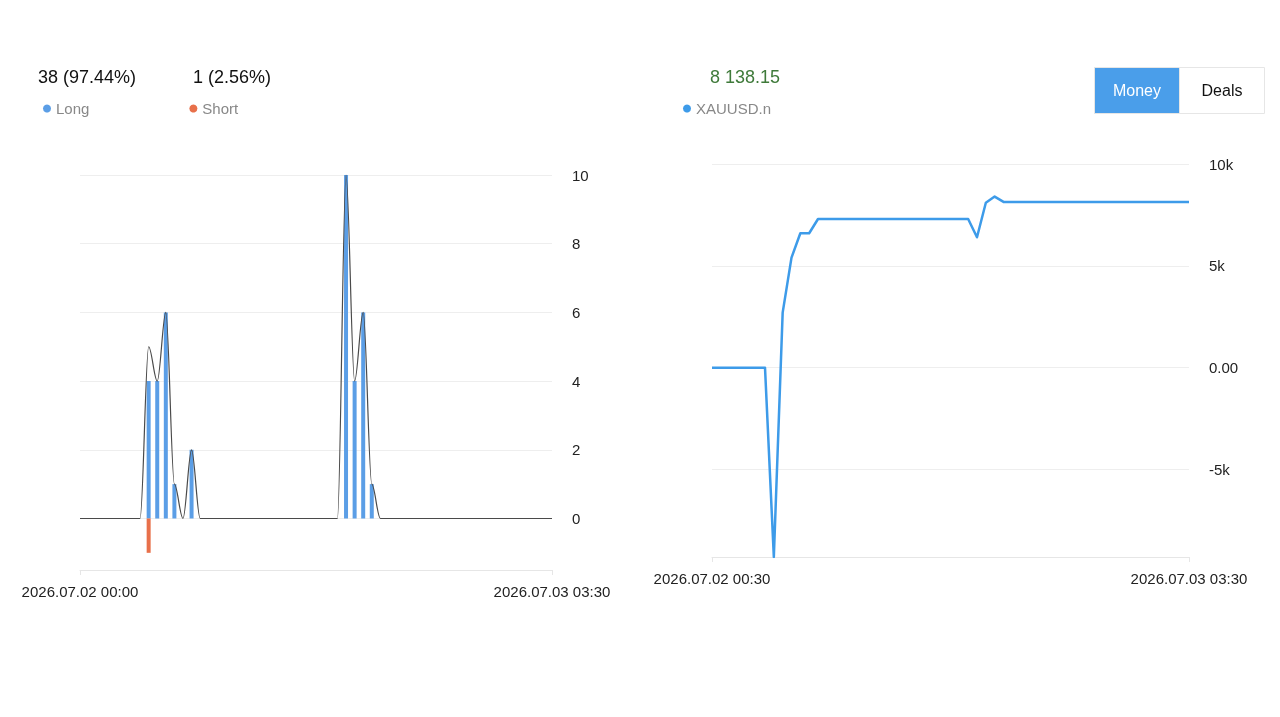  I want to click on text: 1 (2.56%), so click(232, 77).